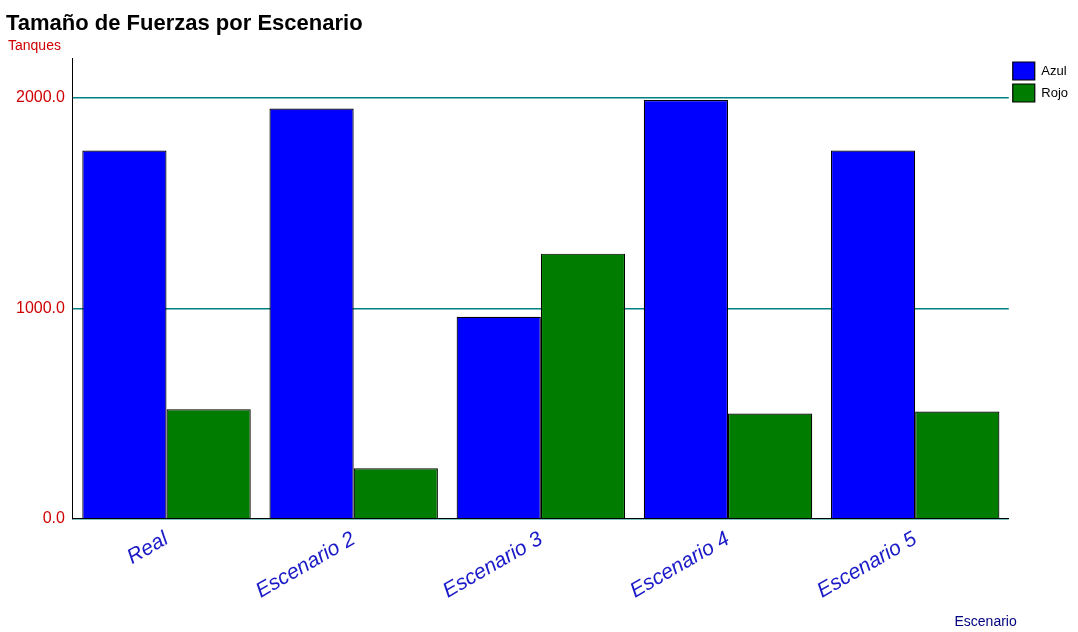 The height and width of the screenshot is (632, 1078). Describe the element at coordinates (1055, 92) in the screenshot. I see `legend-label: Rojo` at that location.